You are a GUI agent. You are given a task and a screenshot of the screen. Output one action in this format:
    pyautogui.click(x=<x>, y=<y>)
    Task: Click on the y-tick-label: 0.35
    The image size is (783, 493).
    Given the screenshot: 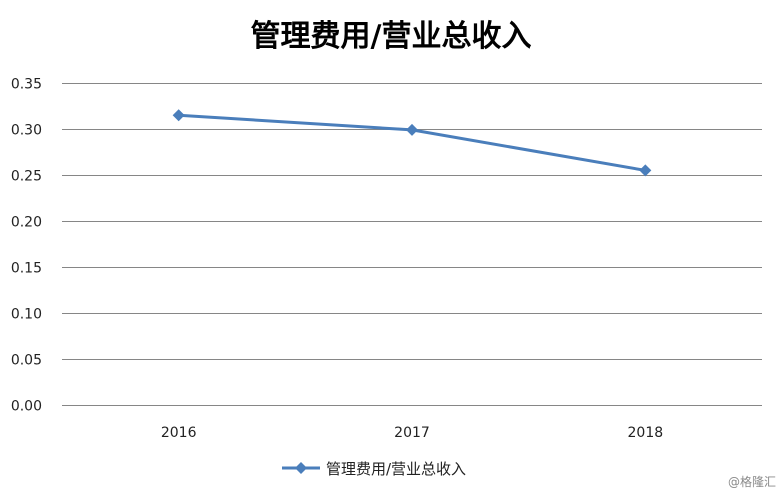 What is the action you would take?
    pyautogui.click(x=26, y=85)
    